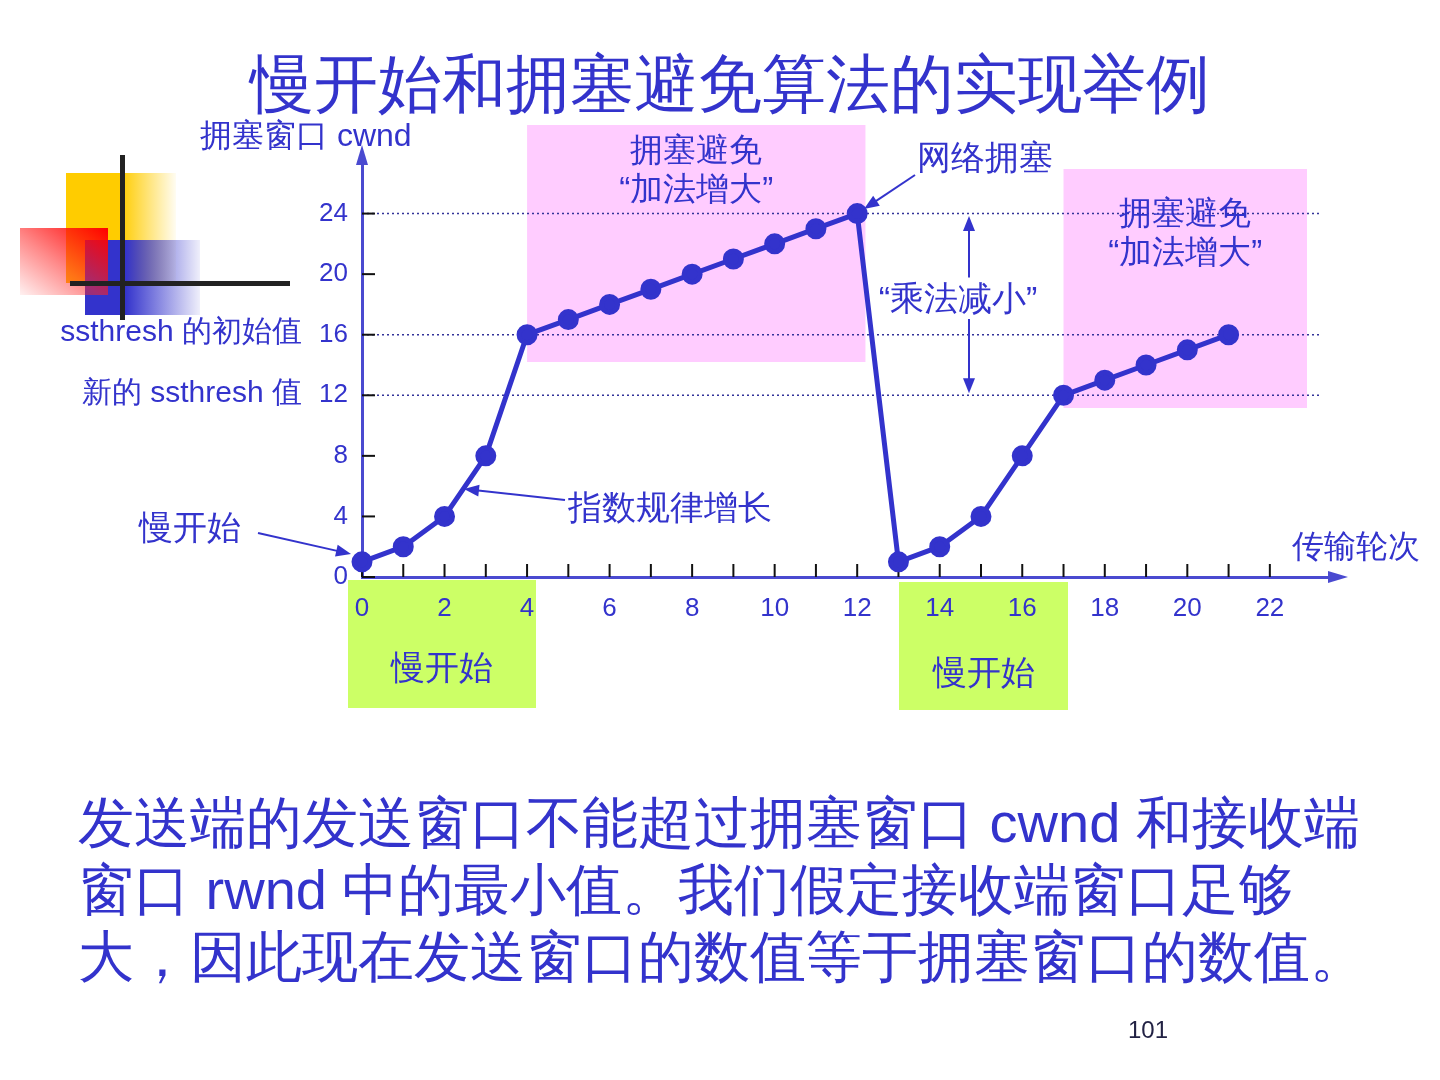  What do you see at coordinates (1147, 1030) in the screenshot?
I see `text: 101` at bounding box center [1147, 1030].